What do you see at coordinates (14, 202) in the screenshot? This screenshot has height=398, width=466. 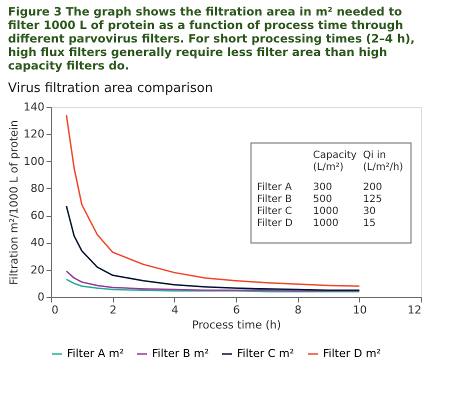 I see `y-axis-title: Filtration m²/1000 L of protein` at bounding box center [14, 202].